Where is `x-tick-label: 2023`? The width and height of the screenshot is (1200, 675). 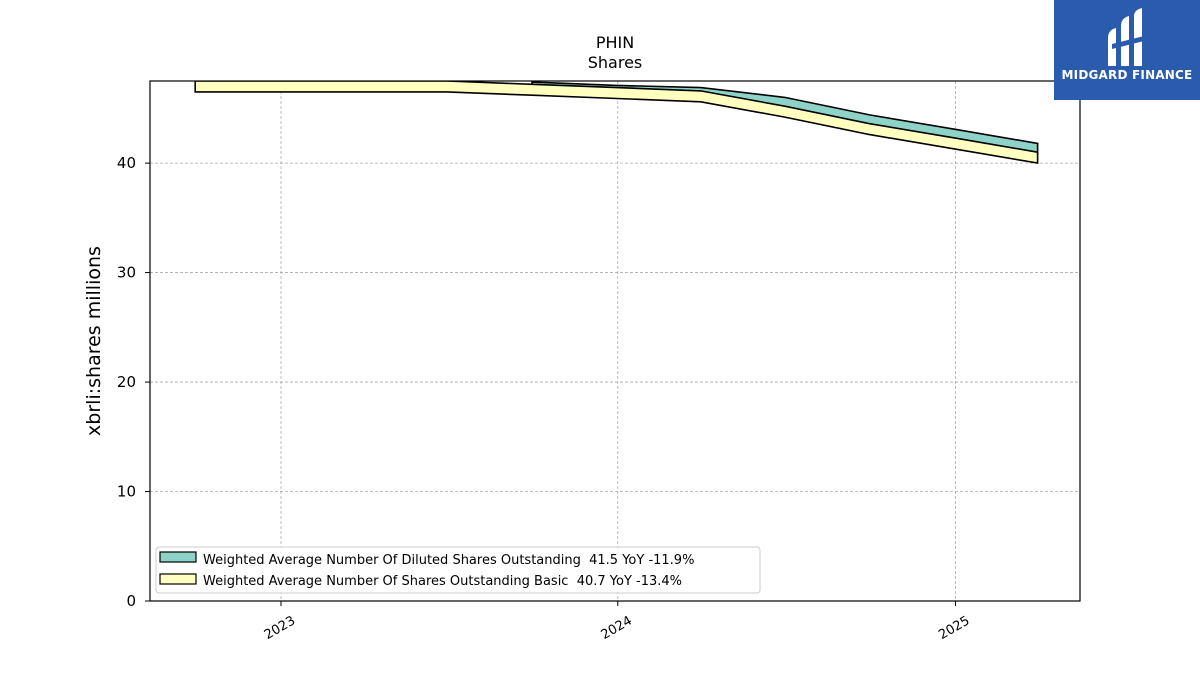 x-tick-label: 2023 is located at coordinates (280, 628).